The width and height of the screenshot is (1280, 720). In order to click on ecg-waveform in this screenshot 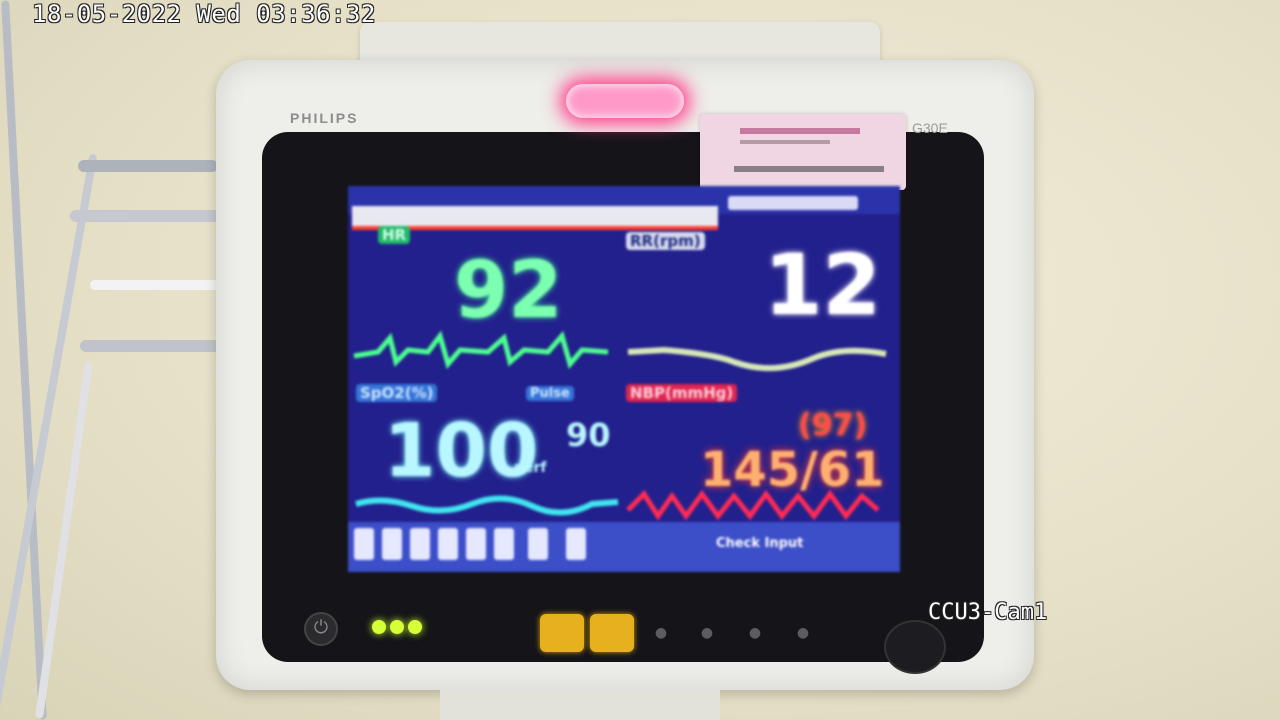, I will do `click(481, 350)`.